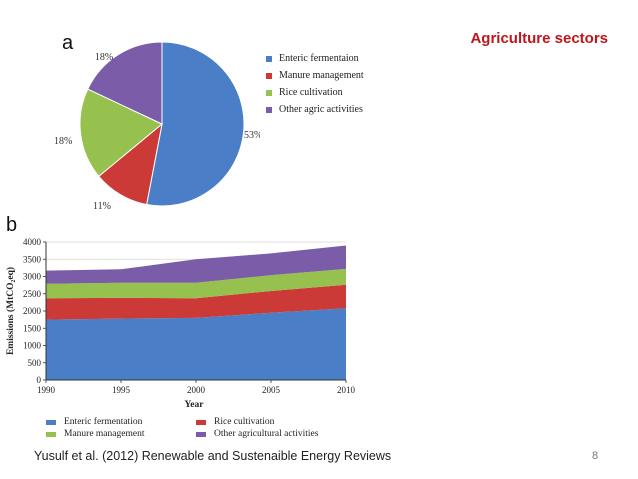 Image resolution: width=638 pixels, height=479 pixels. I want to click on area-legend-item: Other agricultural activities, so click(281, 434).